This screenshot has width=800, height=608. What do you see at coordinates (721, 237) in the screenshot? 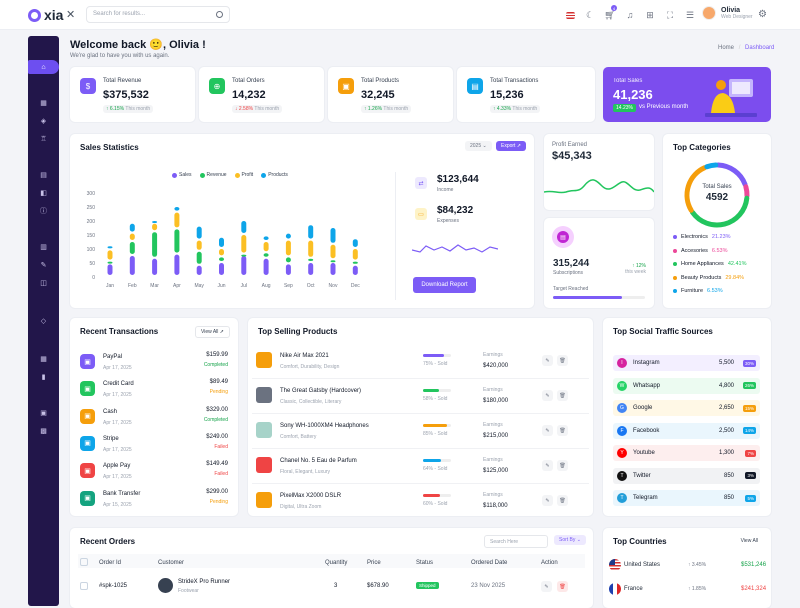
I see `category-percent: 21.23%` at bounding box center [721, 237].